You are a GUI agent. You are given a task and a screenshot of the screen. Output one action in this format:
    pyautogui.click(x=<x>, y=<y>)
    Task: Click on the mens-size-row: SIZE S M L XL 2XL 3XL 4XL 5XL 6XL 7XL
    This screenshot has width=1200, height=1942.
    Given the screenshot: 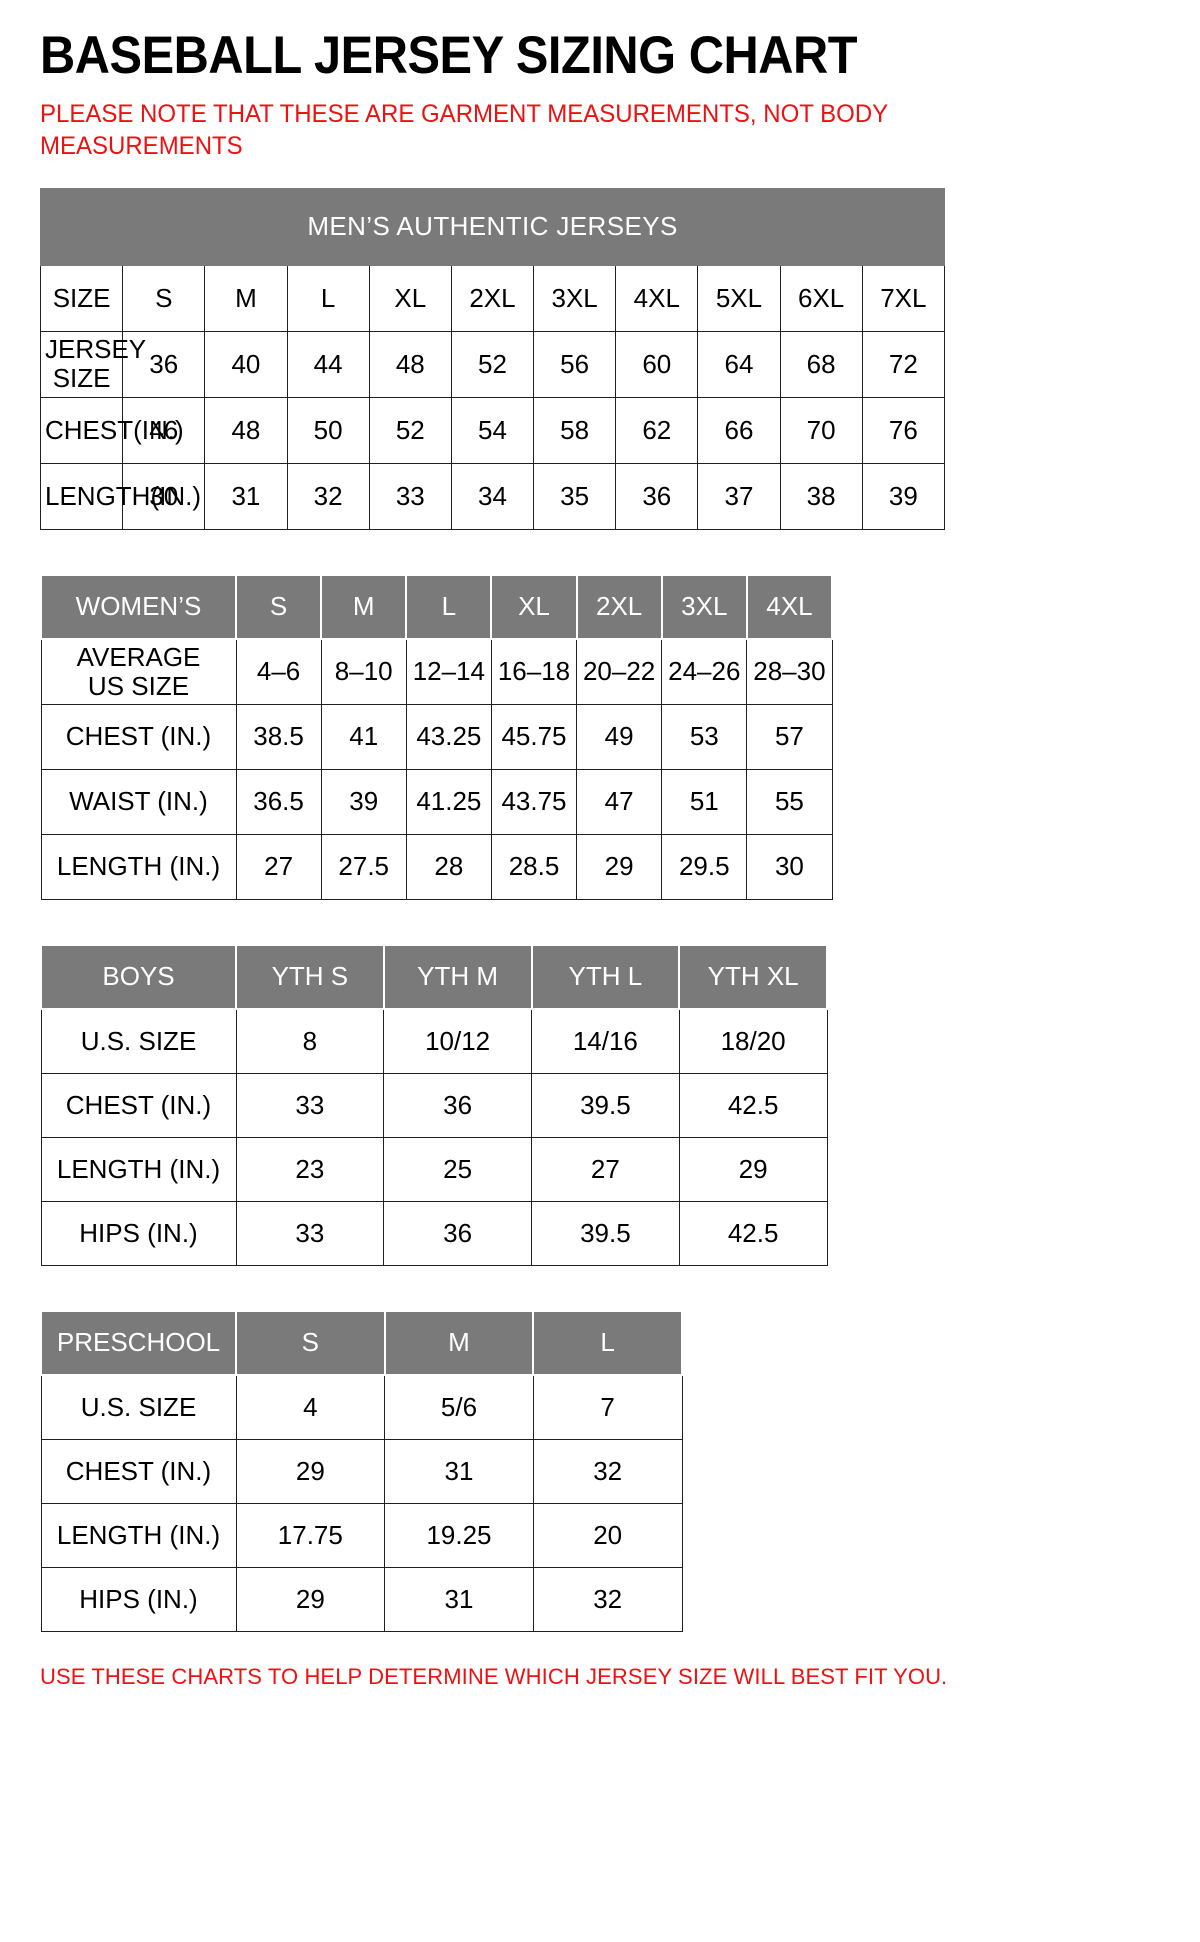 What is the action you would take?
    pyautogui.click(x=492, y=298)
    